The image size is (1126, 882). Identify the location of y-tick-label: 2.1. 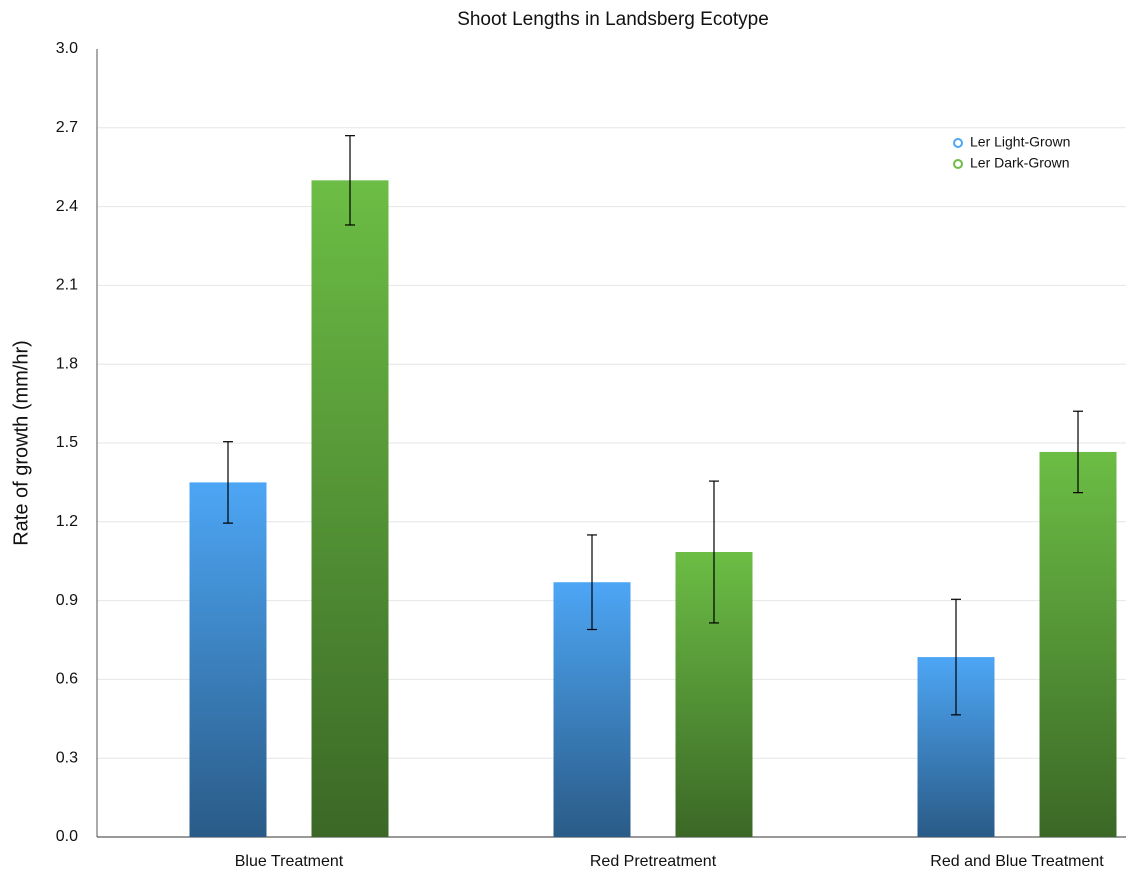
(67, 285).